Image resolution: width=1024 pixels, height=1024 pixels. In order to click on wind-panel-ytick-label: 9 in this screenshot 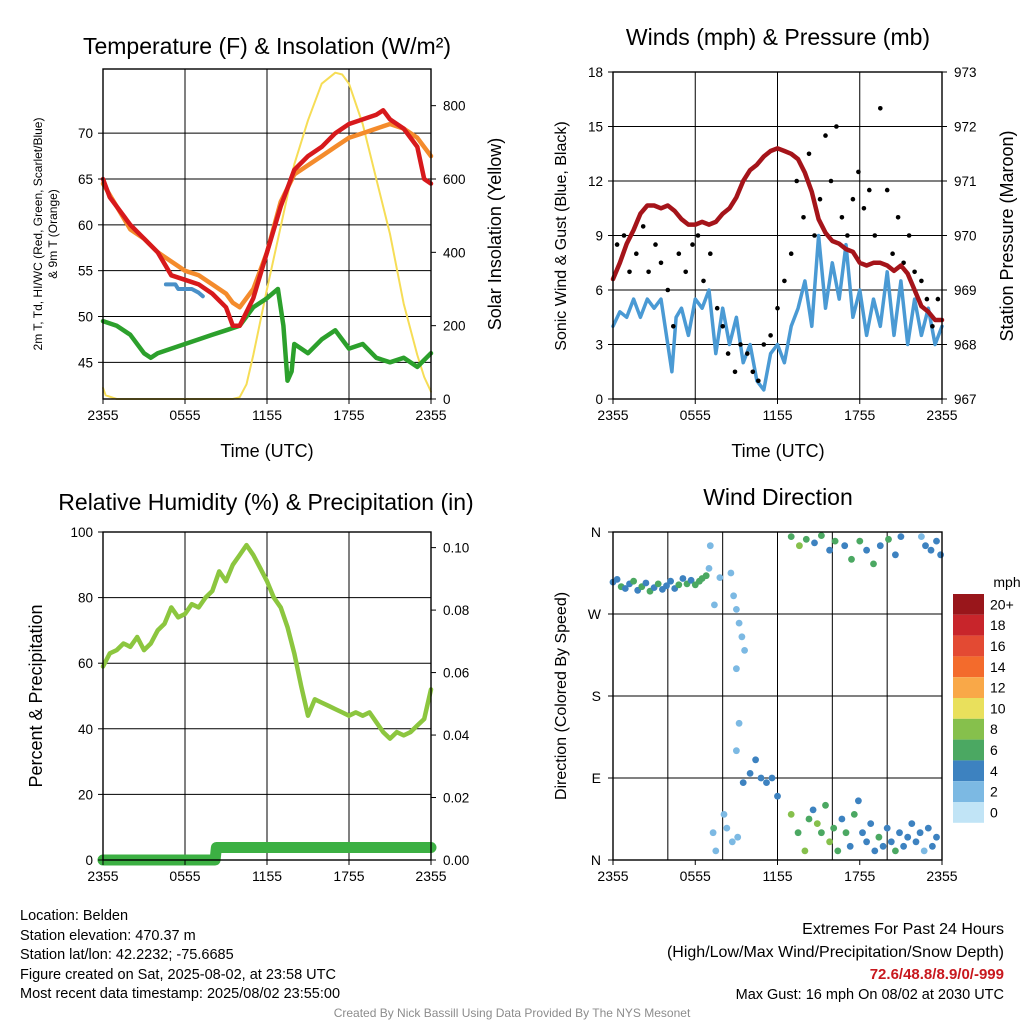, I will do `click(599, 236)`.